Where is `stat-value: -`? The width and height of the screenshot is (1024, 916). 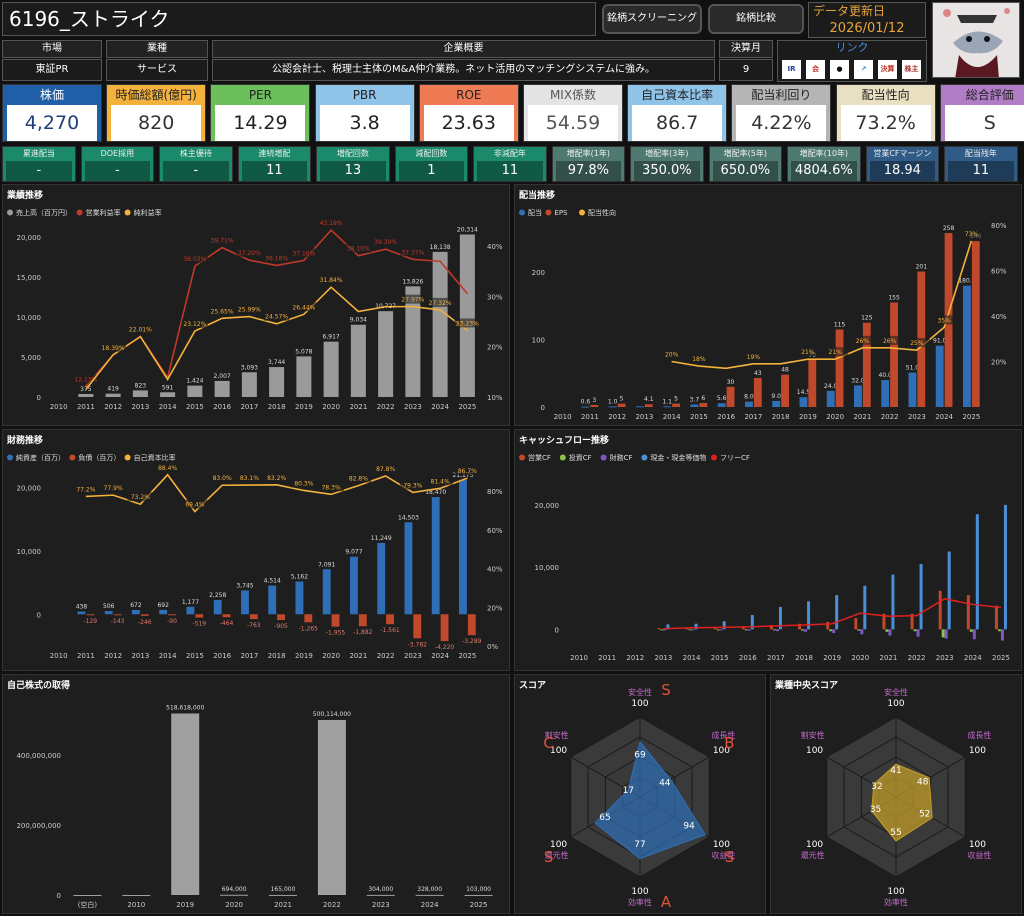
stat-value: - is located at coordinates (196, 171).